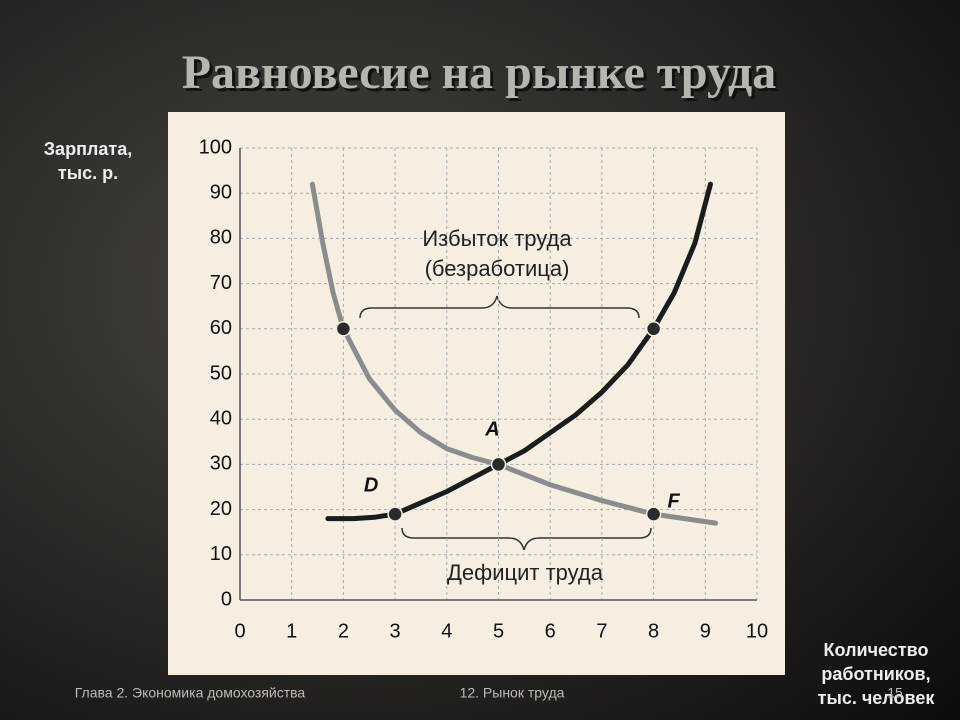 The width and height of the screenshot is (960, 720). Describe the element at coordinates (221, 509) in the screenshot. I see `y-tick-label: 20` at that location.